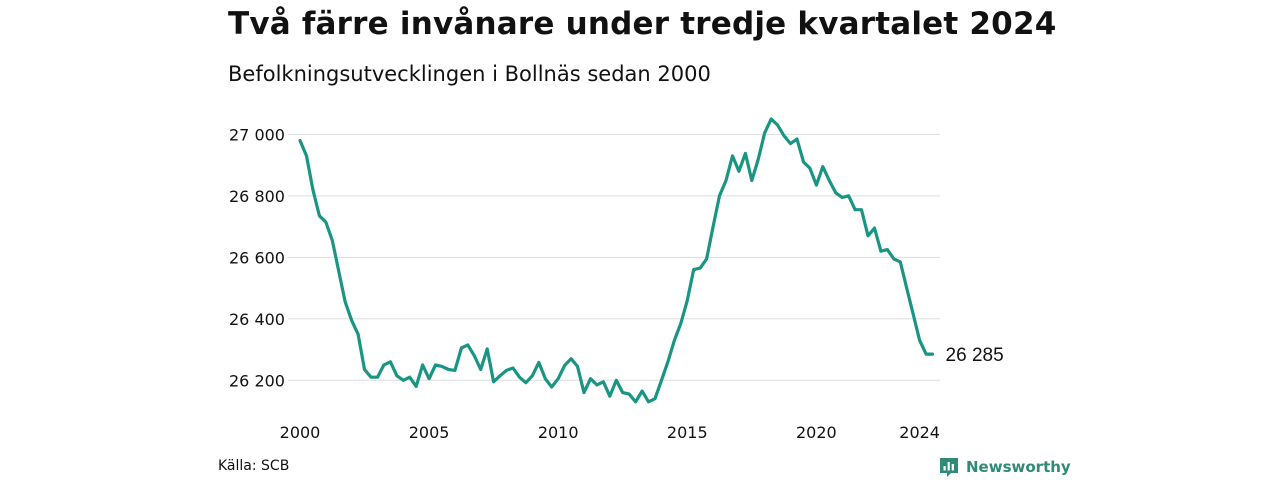  What do you see at coordinates (254, 466) in the screenshot?
I see `source-label: Källa: SCB` at bounding box center [254, 466].